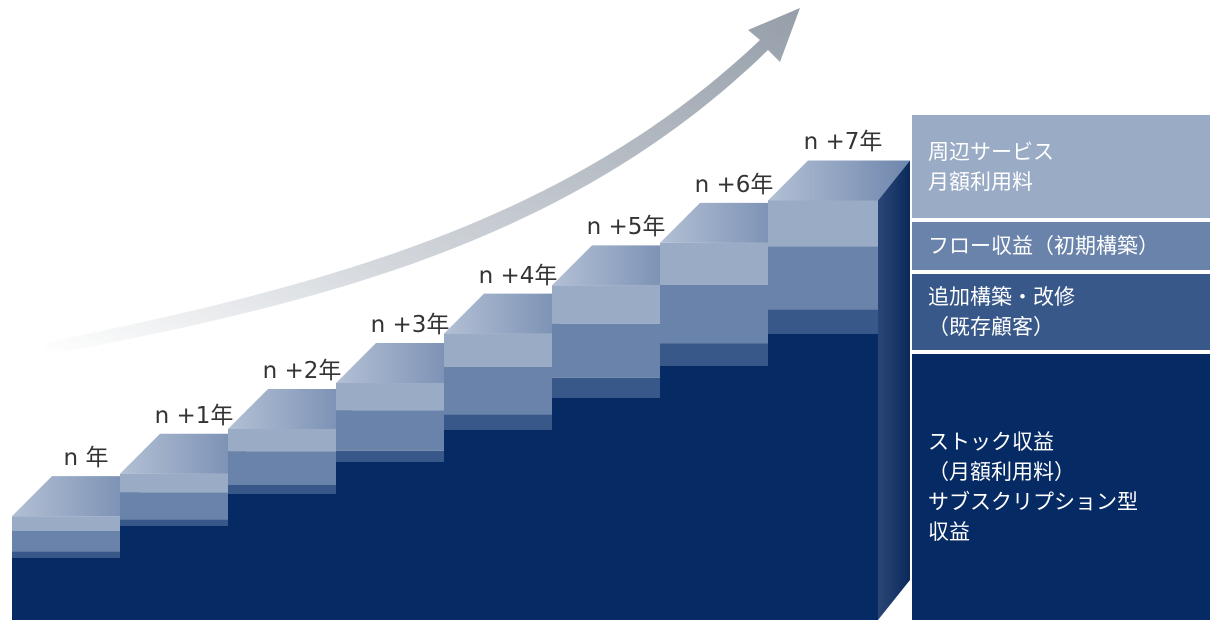  Describe the element at coordinates (86, 458) in the screenshot. I see `year-label: n 年` at that location.